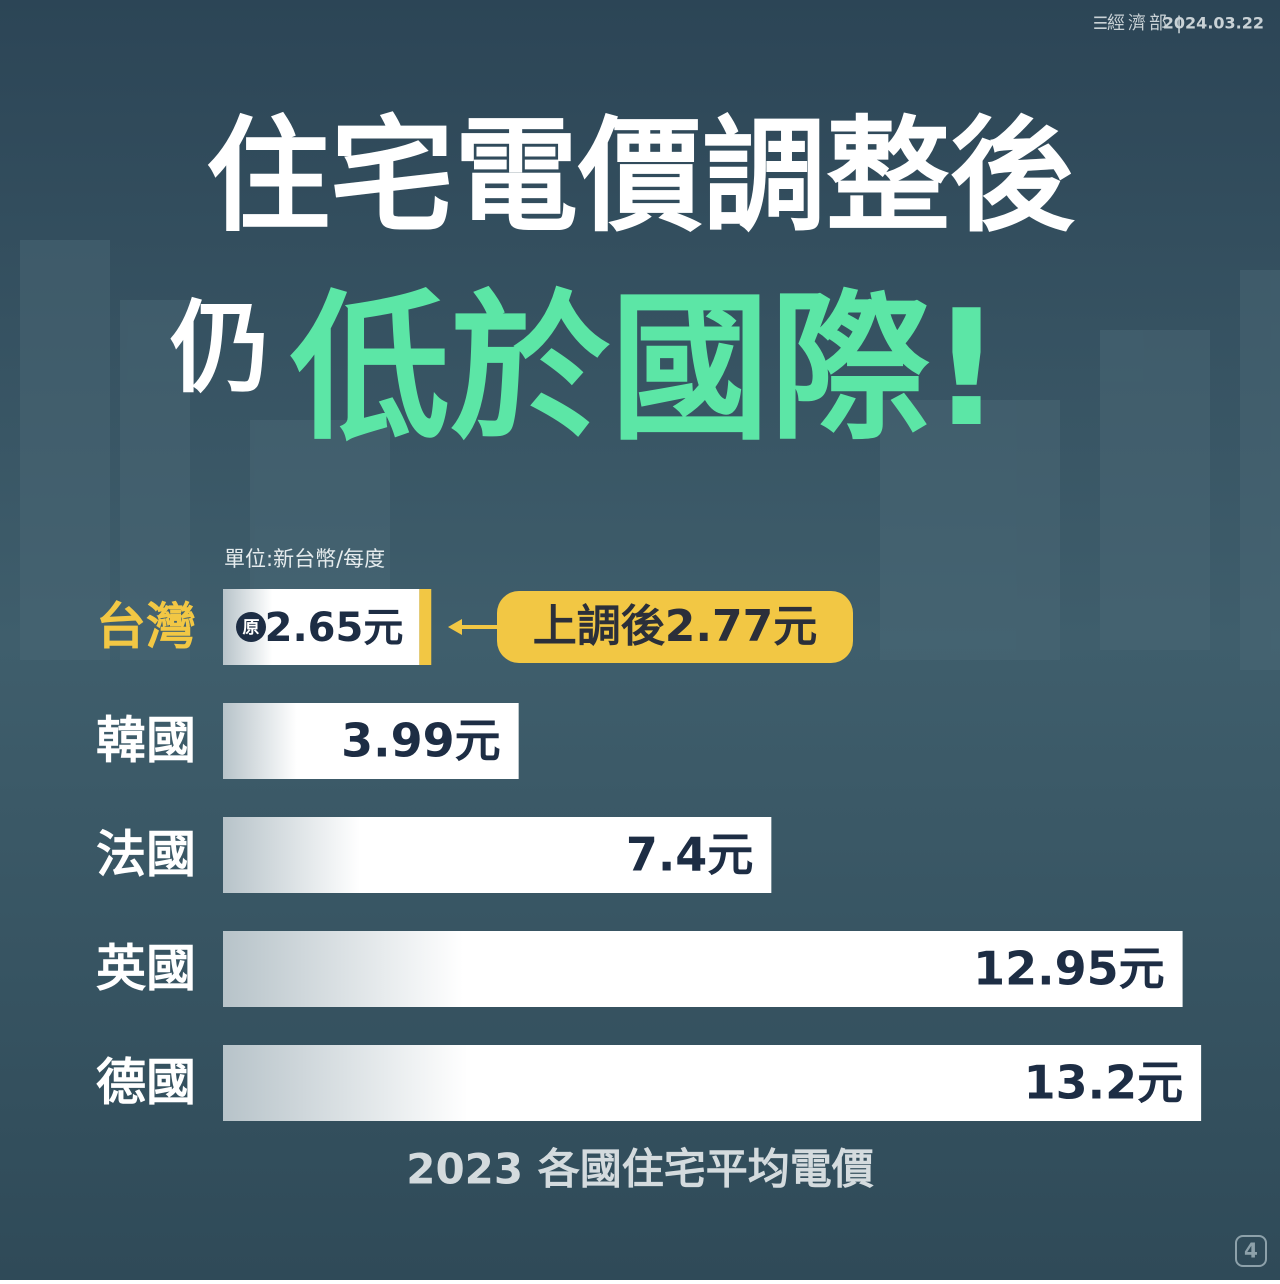 This screenshot has width=1280, height=1284. I want to click on page-number: 4, so click(1251, 1251).